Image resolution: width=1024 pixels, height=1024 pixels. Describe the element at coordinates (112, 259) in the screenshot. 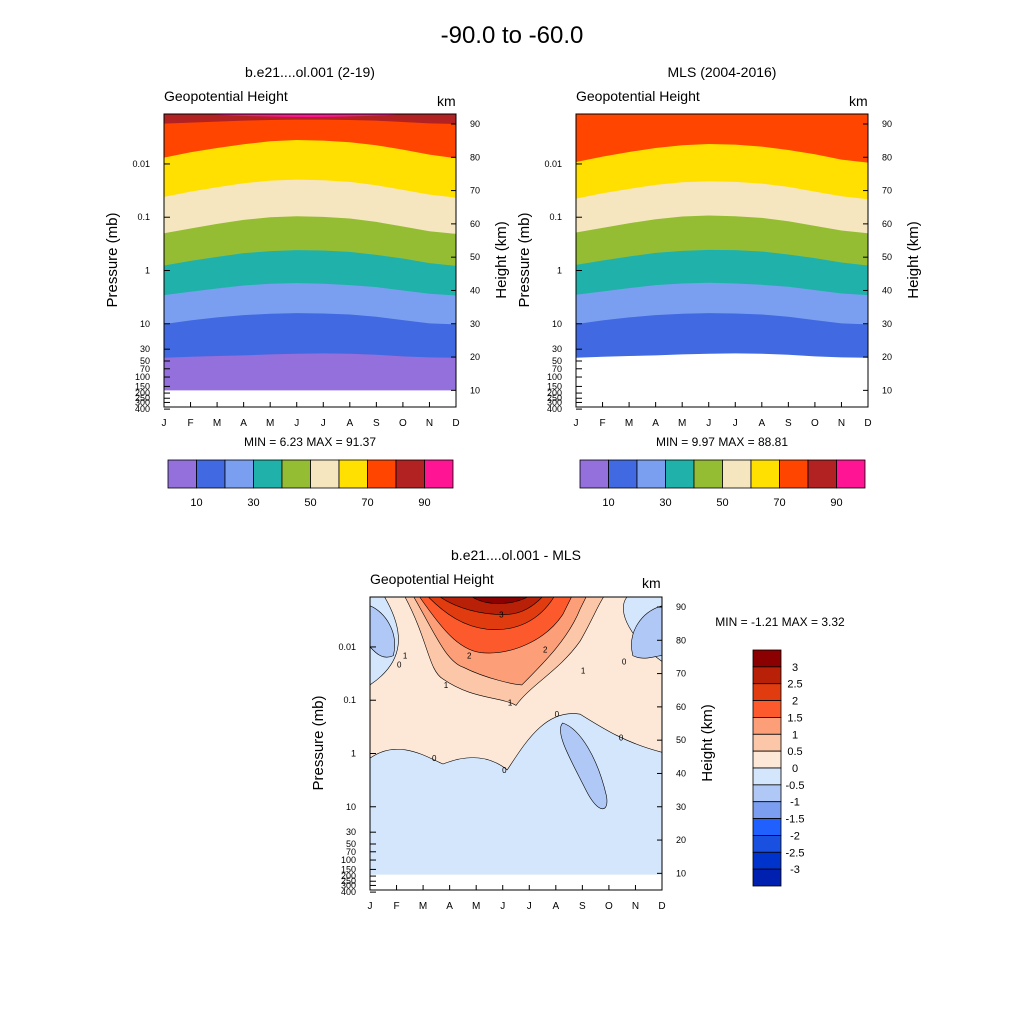

I see `left-axis-label: Pressure (mb)` at that location.